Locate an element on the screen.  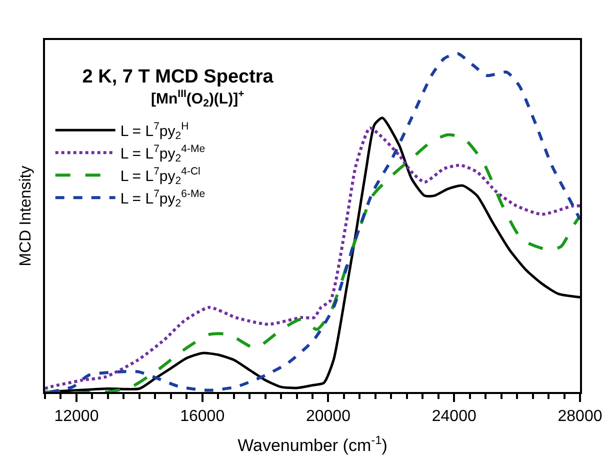
x-tick-label: 28000 is located at coordinates (580, 417).